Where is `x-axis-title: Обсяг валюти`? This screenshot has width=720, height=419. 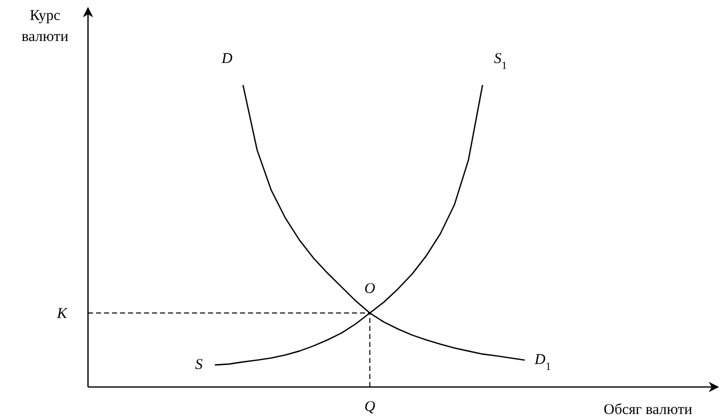
x-axis-title: Обсяг валюти is located at coordinates (648, 410).